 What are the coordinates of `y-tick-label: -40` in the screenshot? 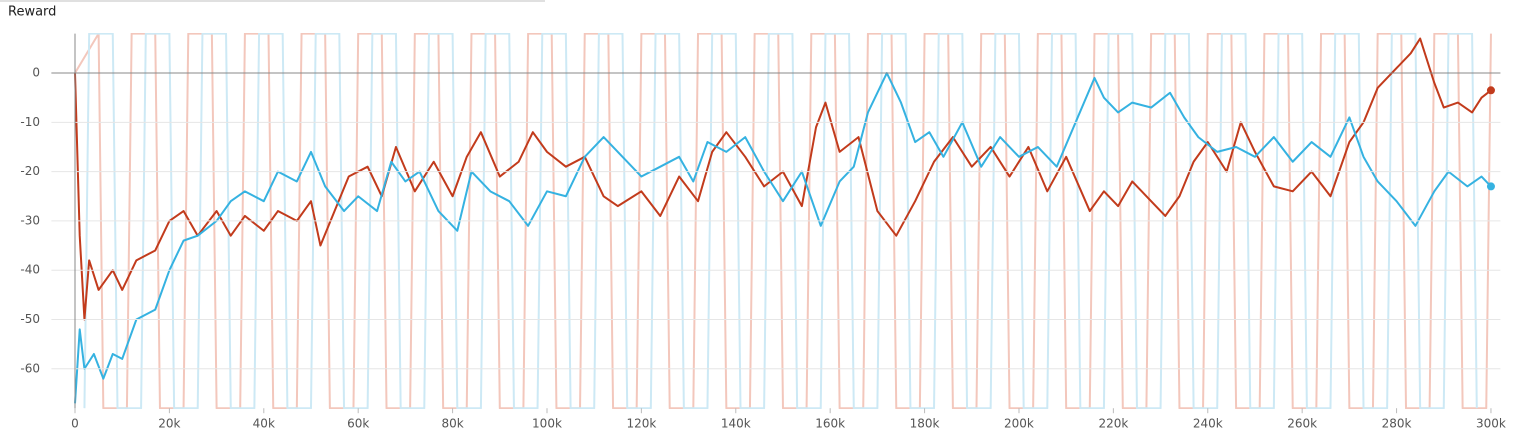 It's located at (30, 270).